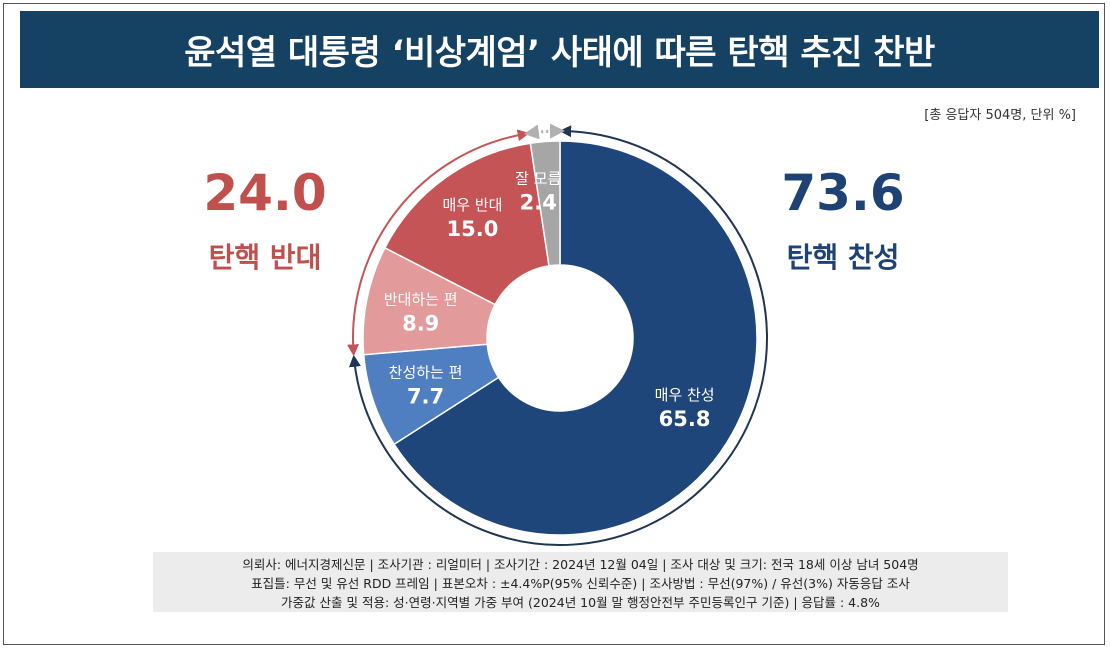  Describe the element at coordinates (473, 229) in the screenshot. I see `slice-value: 15.0` at that location.